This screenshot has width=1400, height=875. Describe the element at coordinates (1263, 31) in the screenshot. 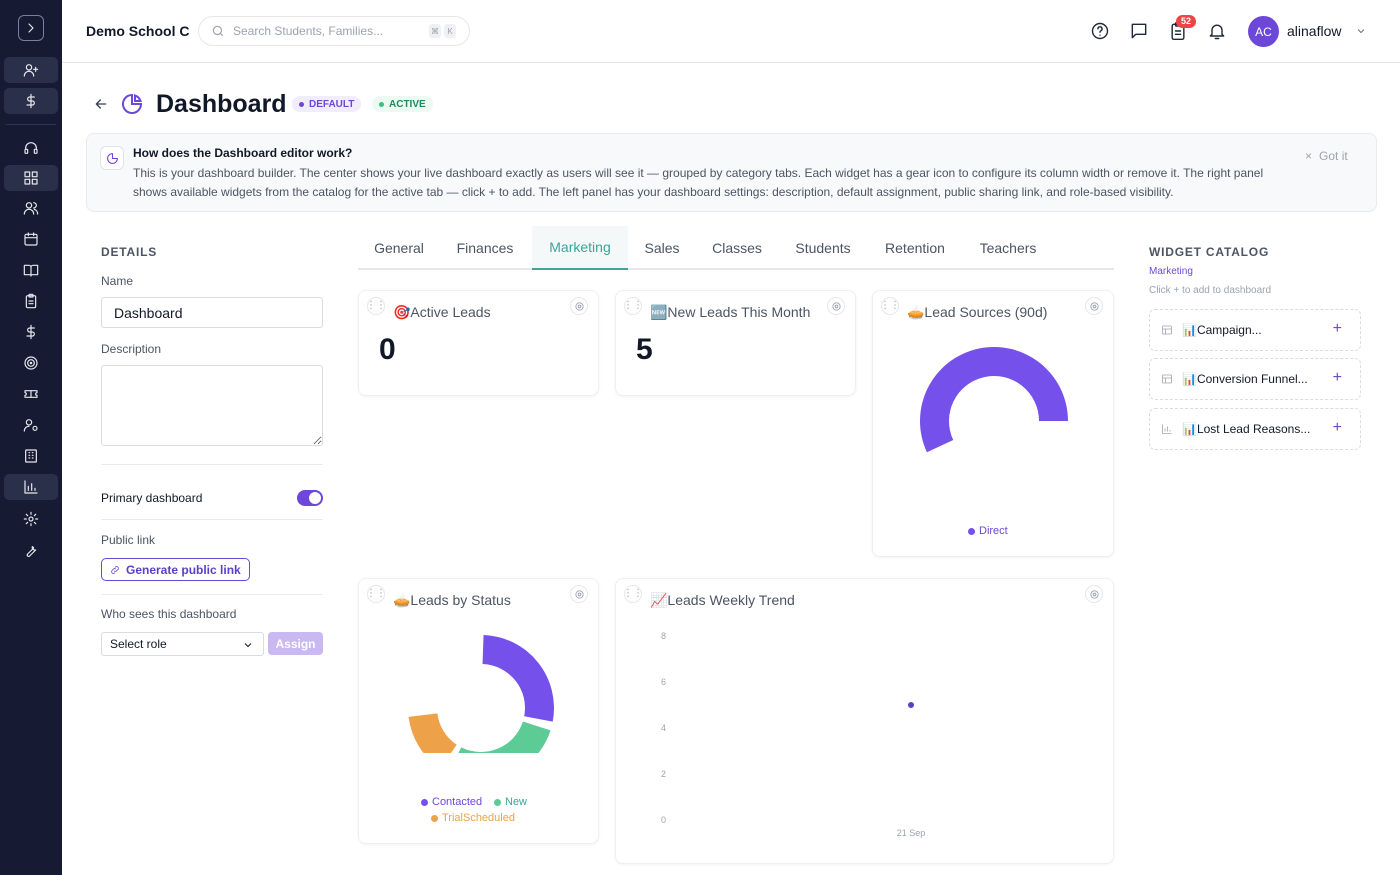

I see `avatar: AC` at that location.